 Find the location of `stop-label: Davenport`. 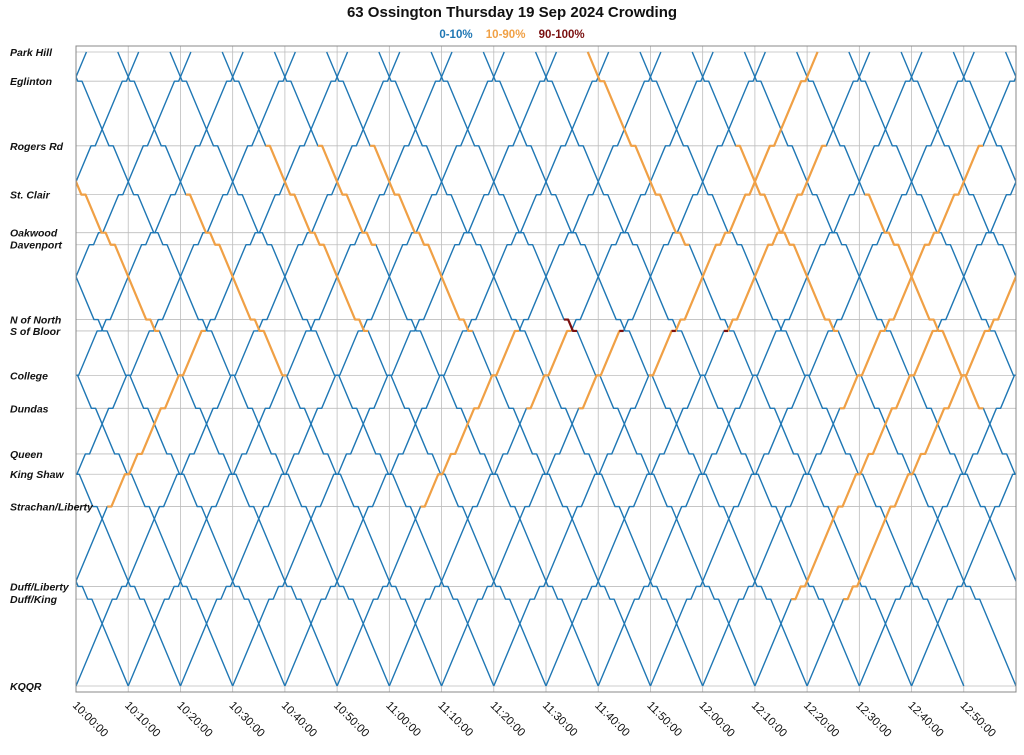

stop-label: Davenport is located at coordinates (36, 246).